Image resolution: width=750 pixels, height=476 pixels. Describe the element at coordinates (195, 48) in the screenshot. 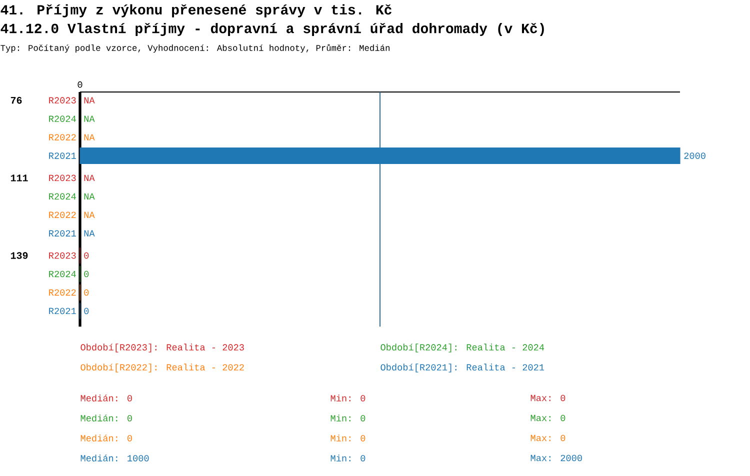

I see `text: Typ: Počítaný podle vzorce, Vyhodnocení: Absolutní hodnoty, Průměr: Medián` at that location.